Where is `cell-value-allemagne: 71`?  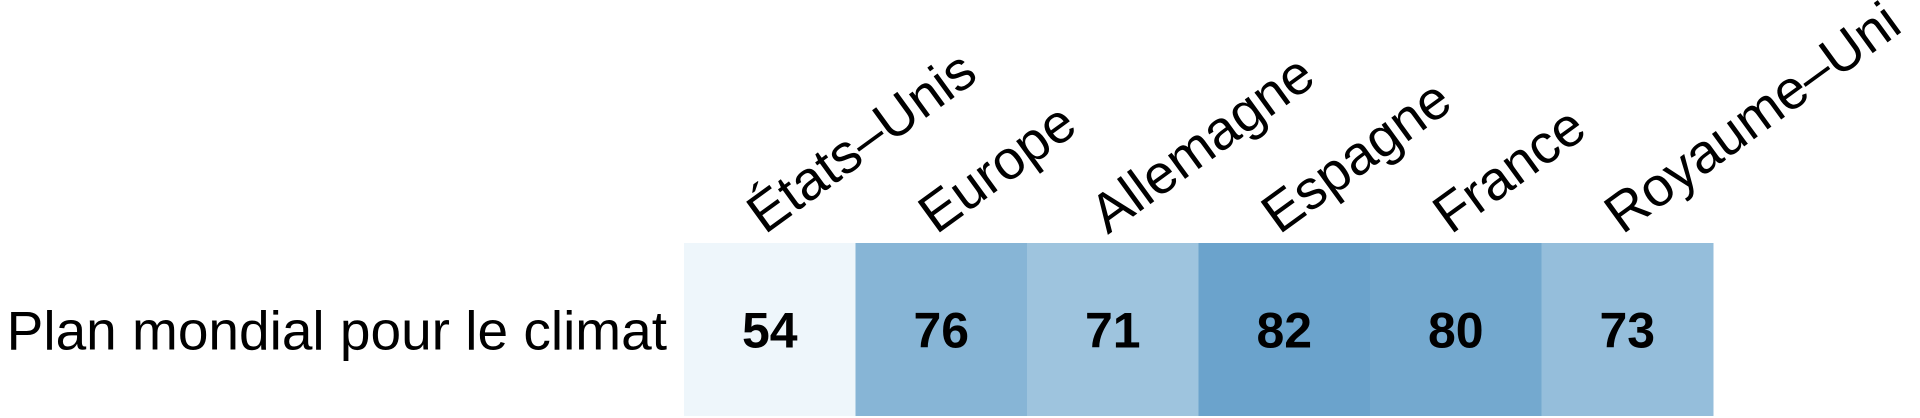 cell-value-allemagne: 71 is located at coordinates (1113, 331).